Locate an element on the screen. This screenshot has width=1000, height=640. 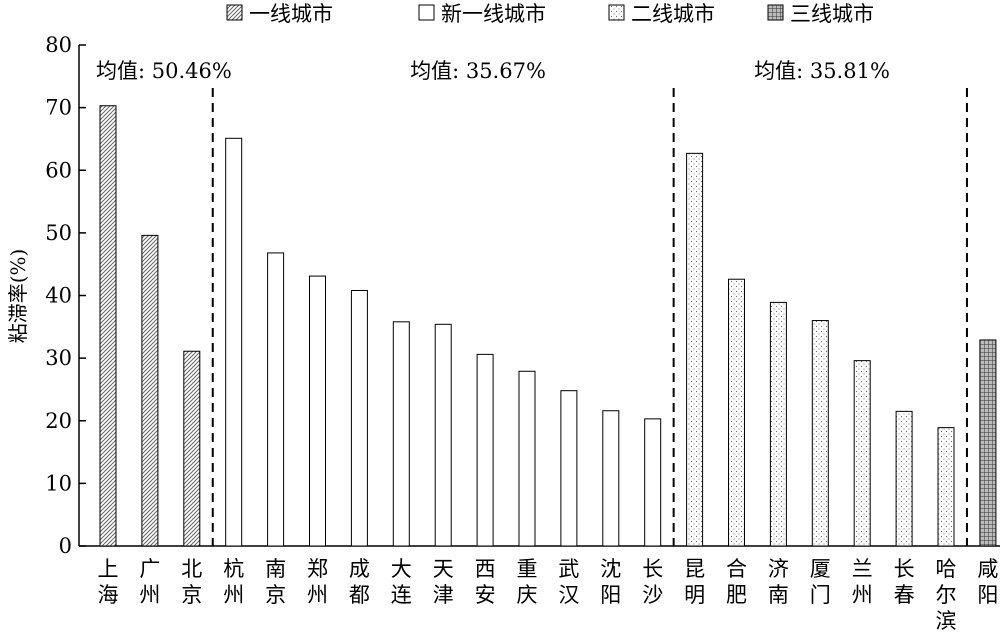
y-tick-label: 40 is located at coordinates (58, 296).